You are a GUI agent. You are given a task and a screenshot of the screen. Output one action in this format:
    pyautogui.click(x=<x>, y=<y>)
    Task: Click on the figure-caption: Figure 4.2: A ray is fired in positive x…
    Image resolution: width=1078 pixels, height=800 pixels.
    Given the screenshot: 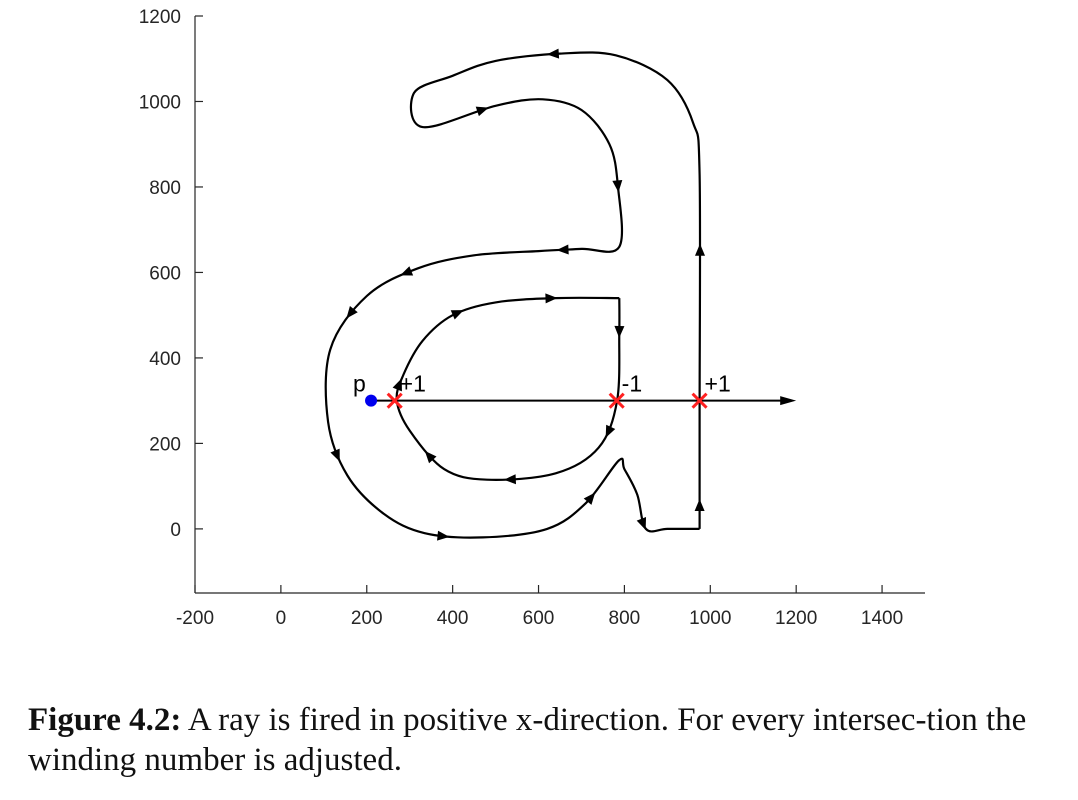 What is the action you would take?
    pyautogui.click(x=543, y=740)
    